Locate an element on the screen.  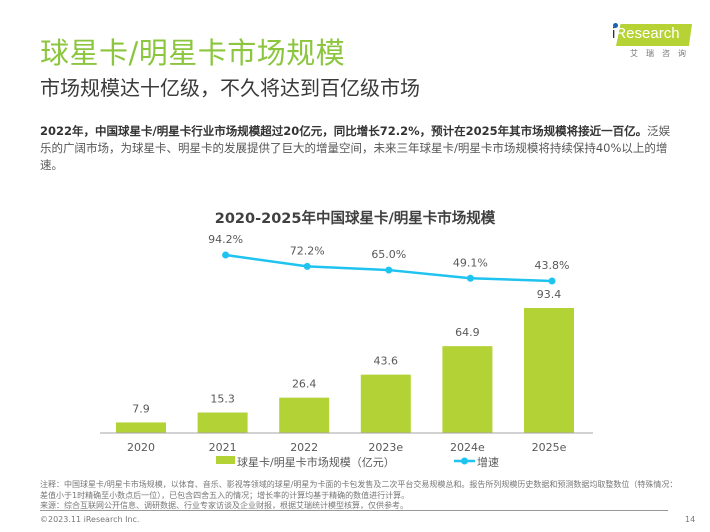
page-title: 球星卡/明星卡市场规模 is located at coordinates (193, 53).